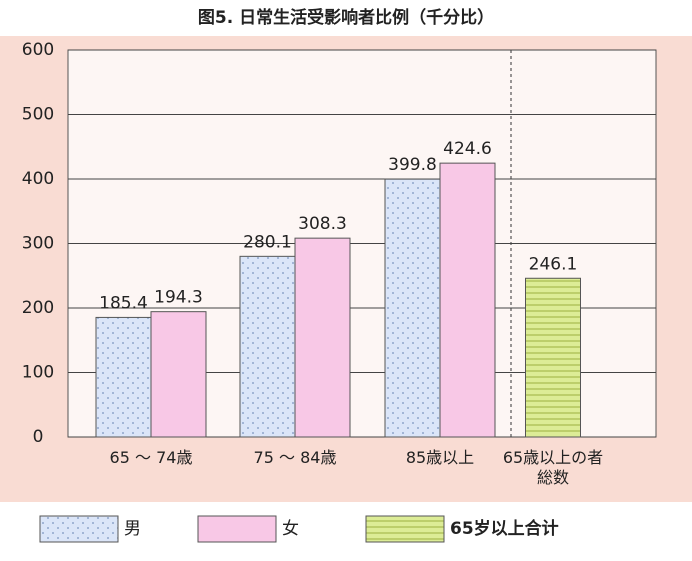  Describe the element at coordinates (504, 528) in the screenshot. I see `legend-label: 65岁以上合计` at that location.